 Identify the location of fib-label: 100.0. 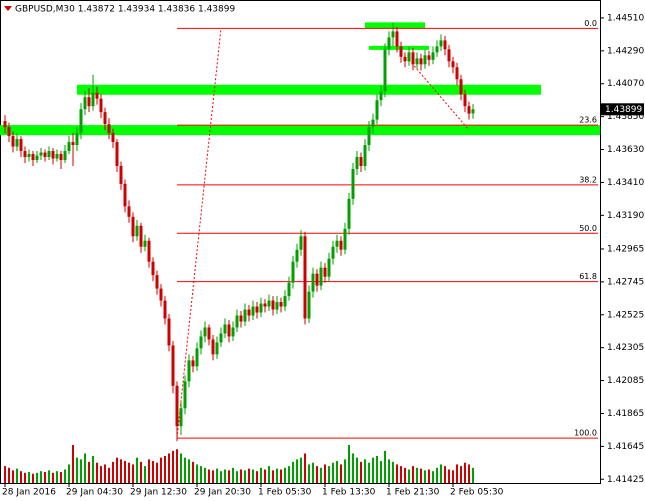
(585, 433).